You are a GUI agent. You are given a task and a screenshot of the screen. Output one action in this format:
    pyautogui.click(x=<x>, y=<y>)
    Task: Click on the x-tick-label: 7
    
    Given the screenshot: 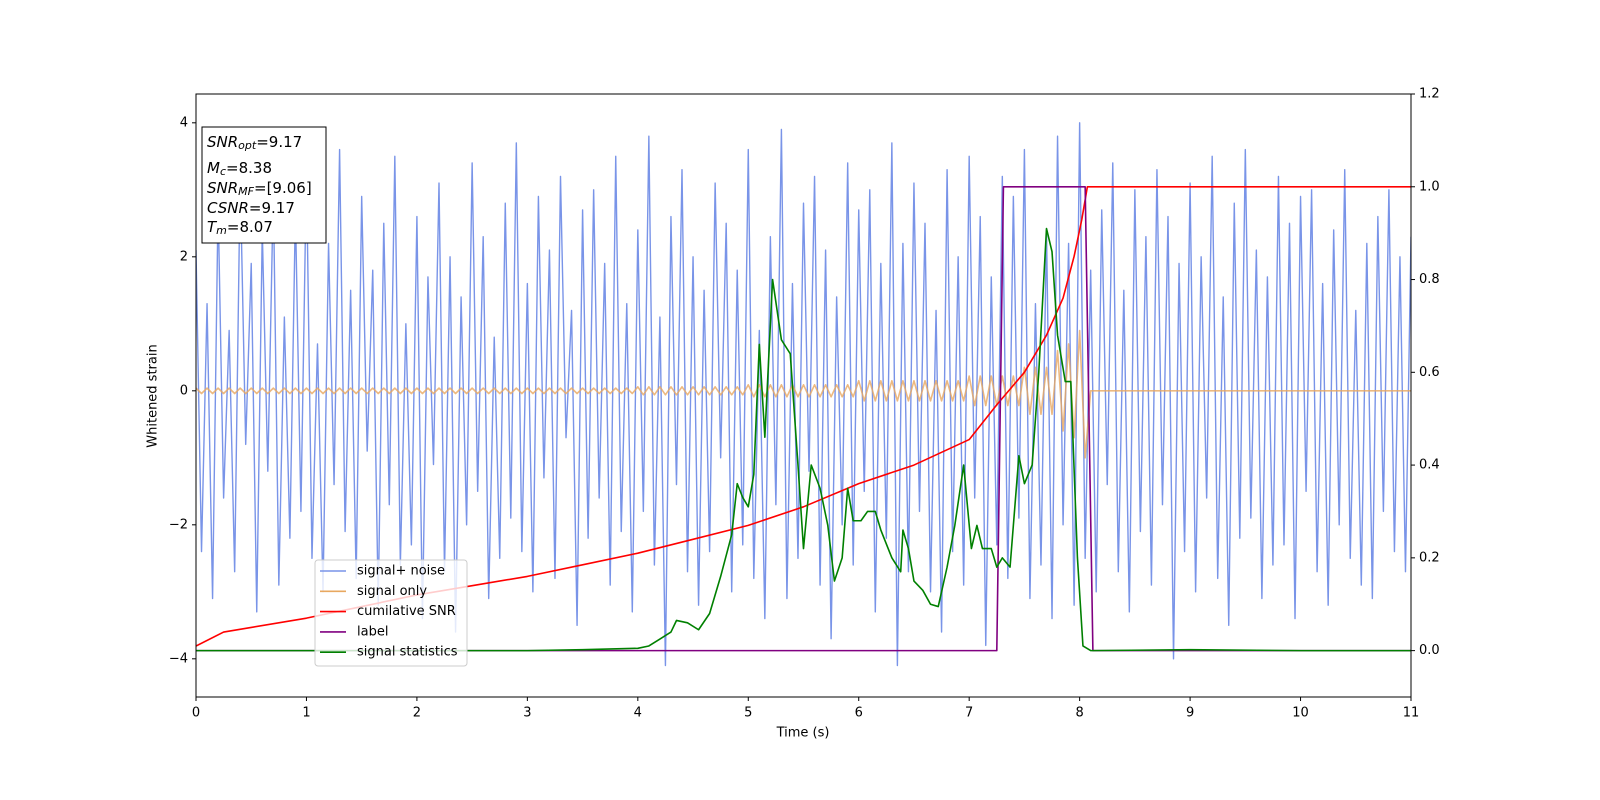 What is the action you would take?
    pyautogui.click(x=969, y=713)
    